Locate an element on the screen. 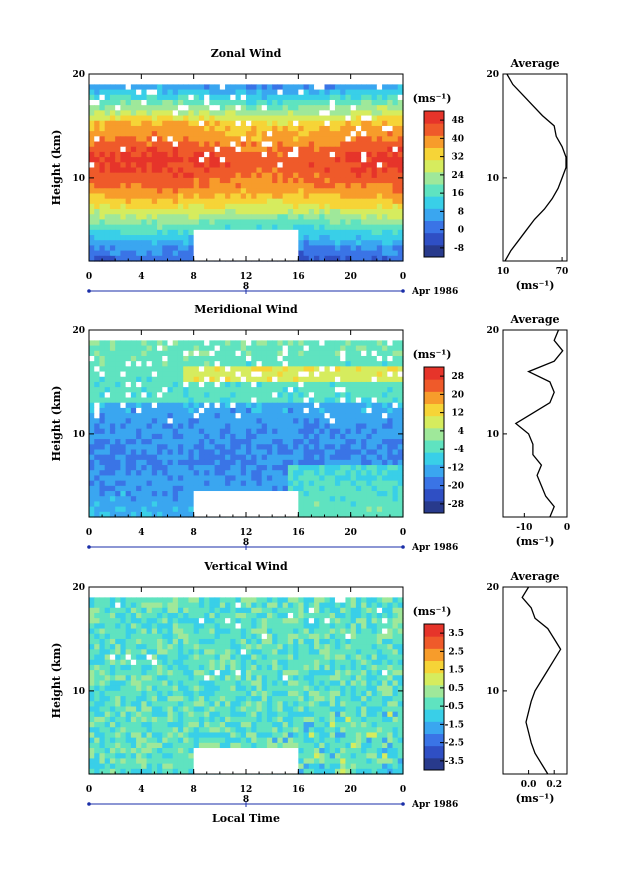 The image size is (617, 873). colorbar-tick-label: -8 is located at coordinates (459, 249).